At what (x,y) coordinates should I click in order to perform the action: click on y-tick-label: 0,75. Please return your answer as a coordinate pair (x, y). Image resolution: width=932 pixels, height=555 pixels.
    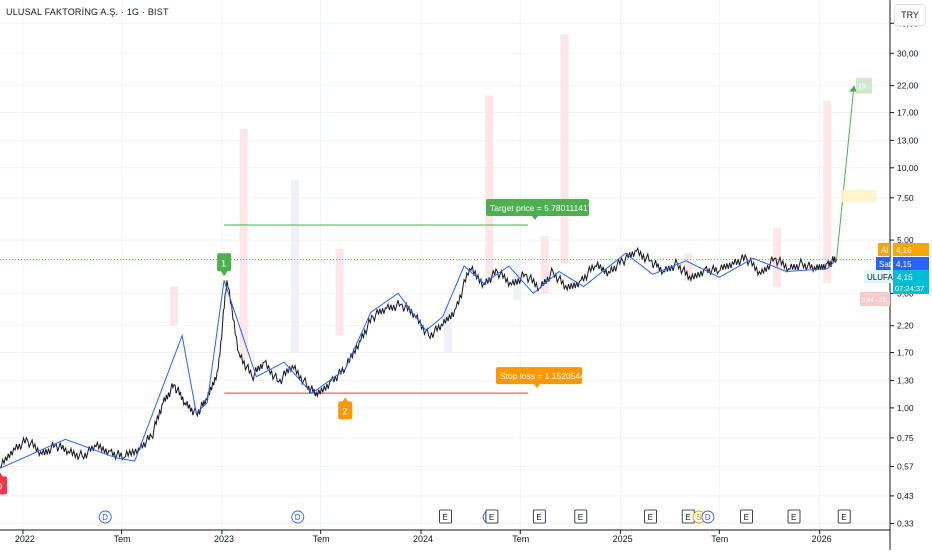
    Looking at the image, I should click on (905, 438).